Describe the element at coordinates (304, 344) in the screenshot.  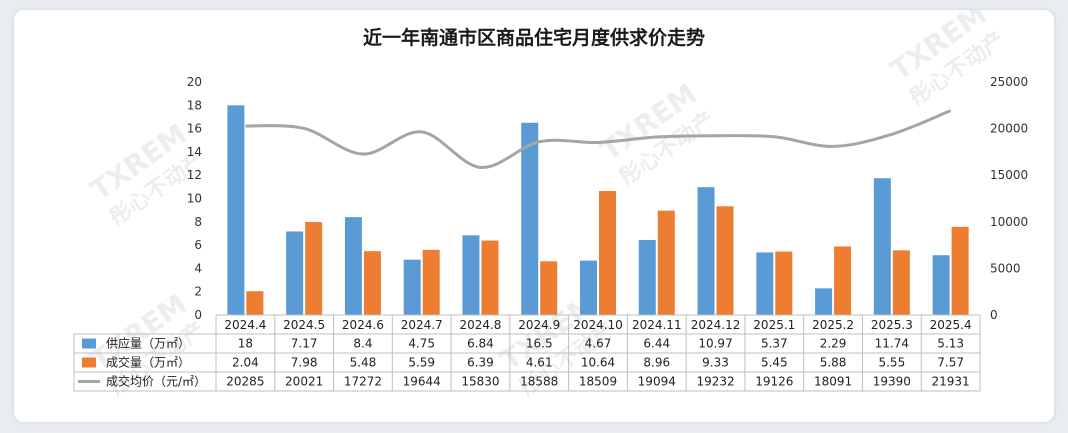
I see `data-label: 7.17` at that location.